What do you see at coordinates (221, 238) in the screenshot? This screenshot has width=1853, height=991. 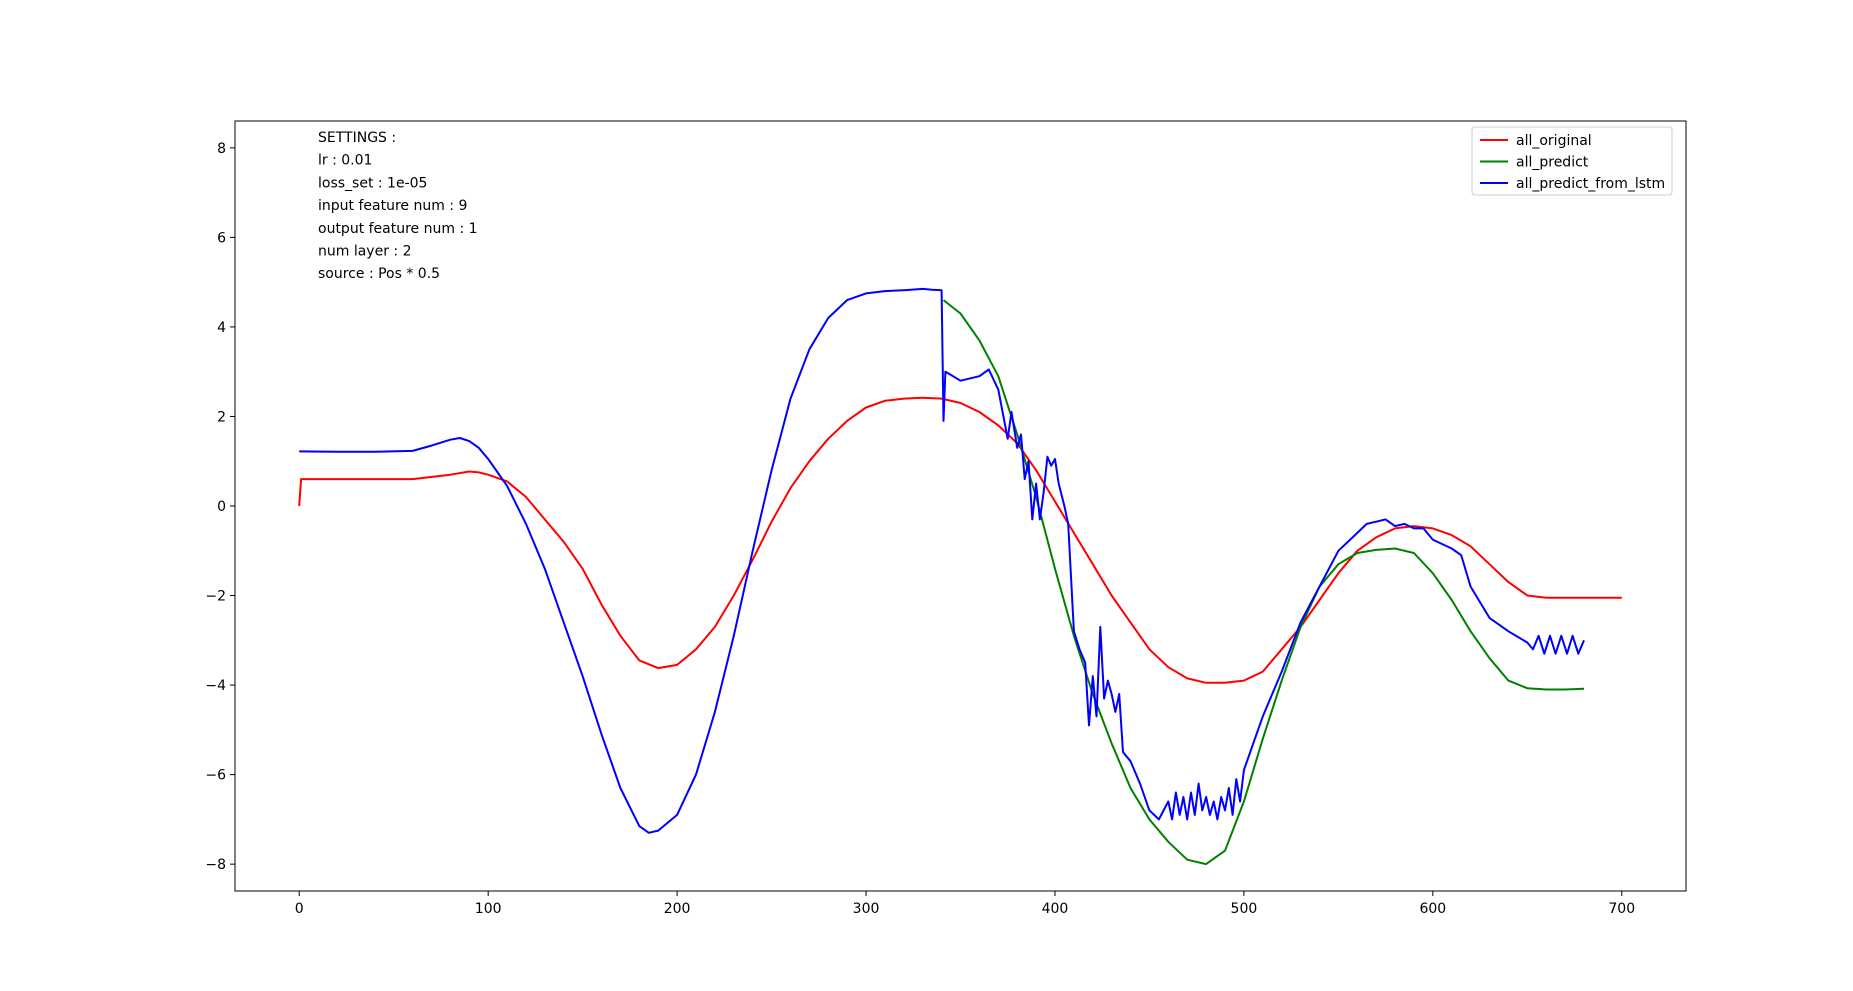 I see `y-tick-label: 6` at bounding box center [221, 238].